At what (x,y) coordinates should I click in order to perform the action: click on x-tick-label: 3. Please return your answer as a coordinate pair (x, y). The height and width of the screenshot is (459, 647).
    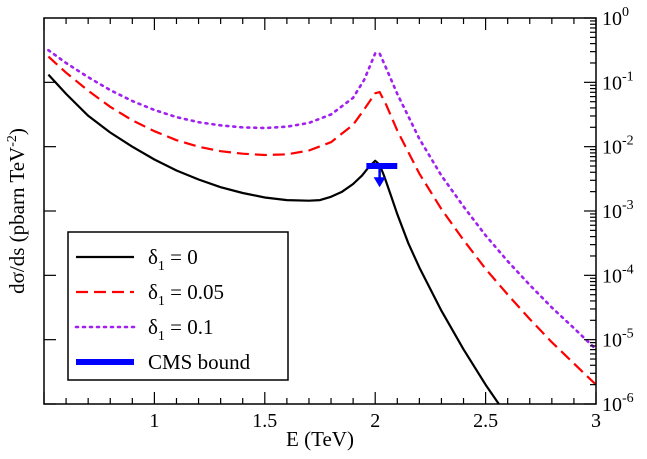
    Looking at the image, I should click on (596, 421).